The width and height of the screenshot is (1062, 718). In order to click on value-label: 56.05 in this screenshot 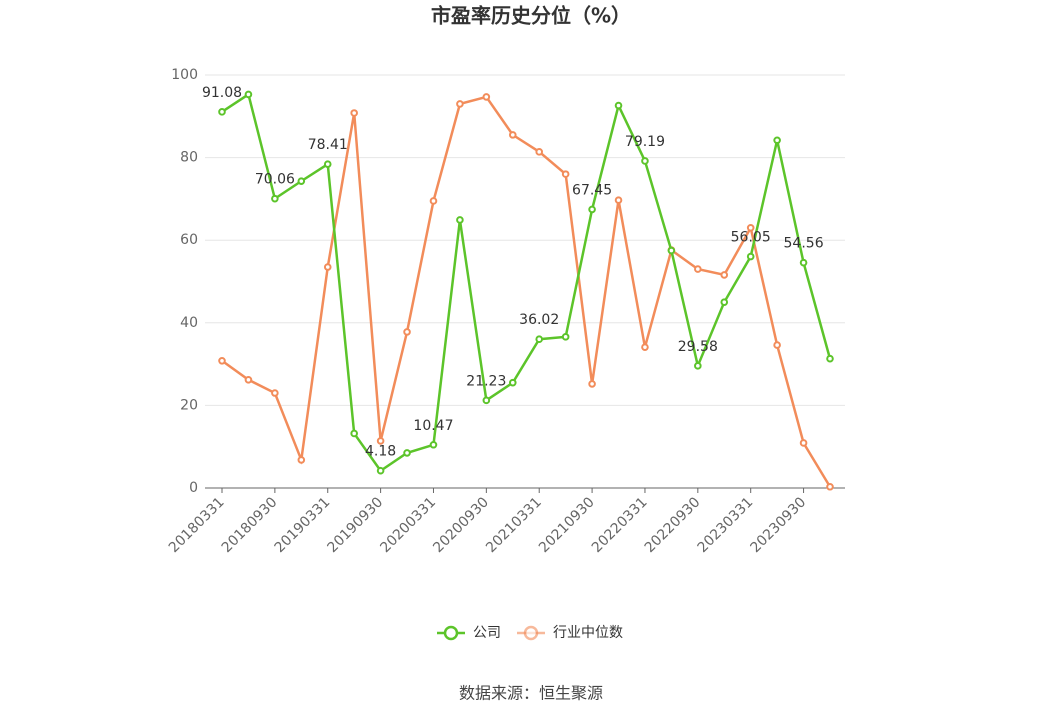, I will do `click(751, 238)`.